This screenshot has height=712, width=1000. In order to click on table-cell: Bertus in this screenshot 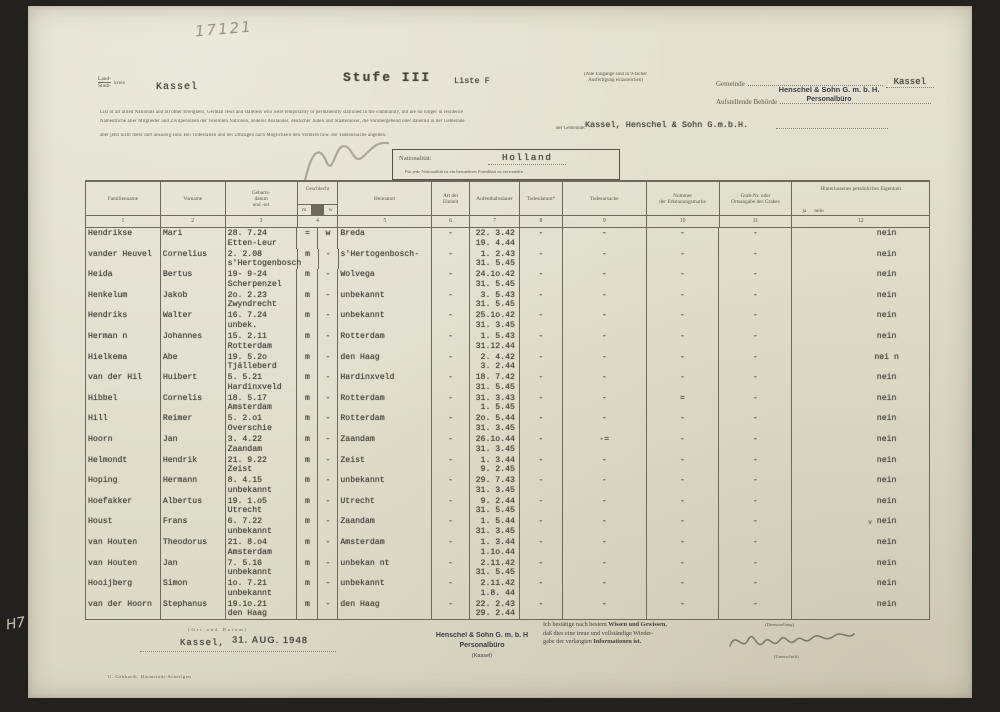, I will do `click(193, 279)`.